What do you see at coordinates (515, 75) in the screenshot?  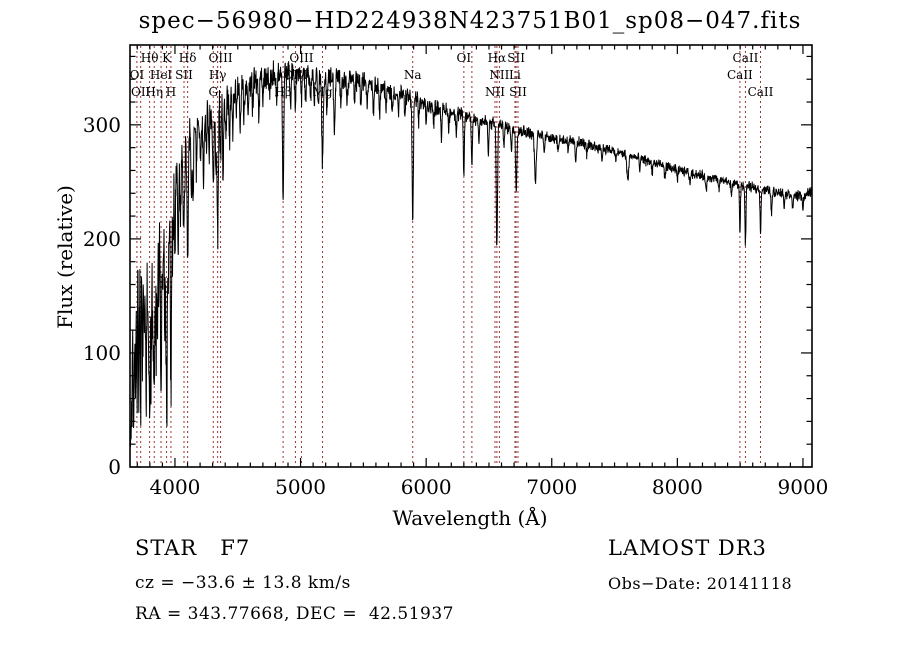 I see `spectral-line-label: Li` at bounding box center [515, 75].